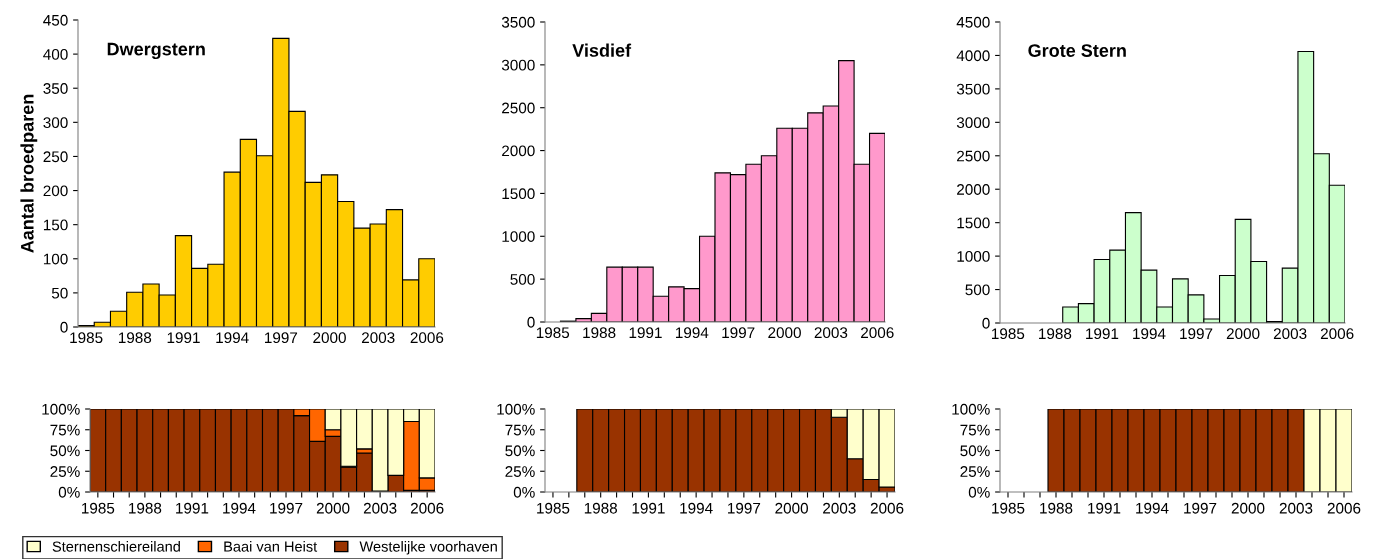  Describe the element at coordinates (55, 20) in the screenshot. I see `y-tick-label: 450` at that location.